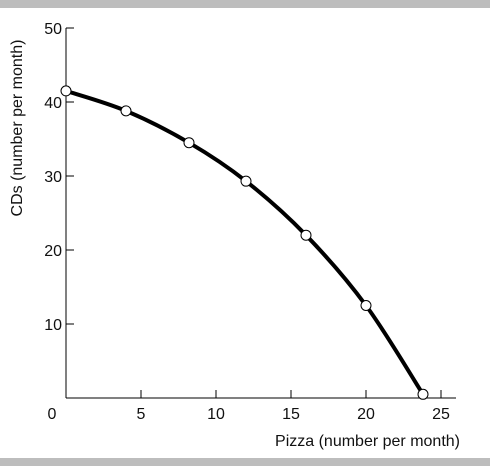 This screenshot has width=490, height=466. I want to click on y-tick-label-30: 30, so click(53, 177).